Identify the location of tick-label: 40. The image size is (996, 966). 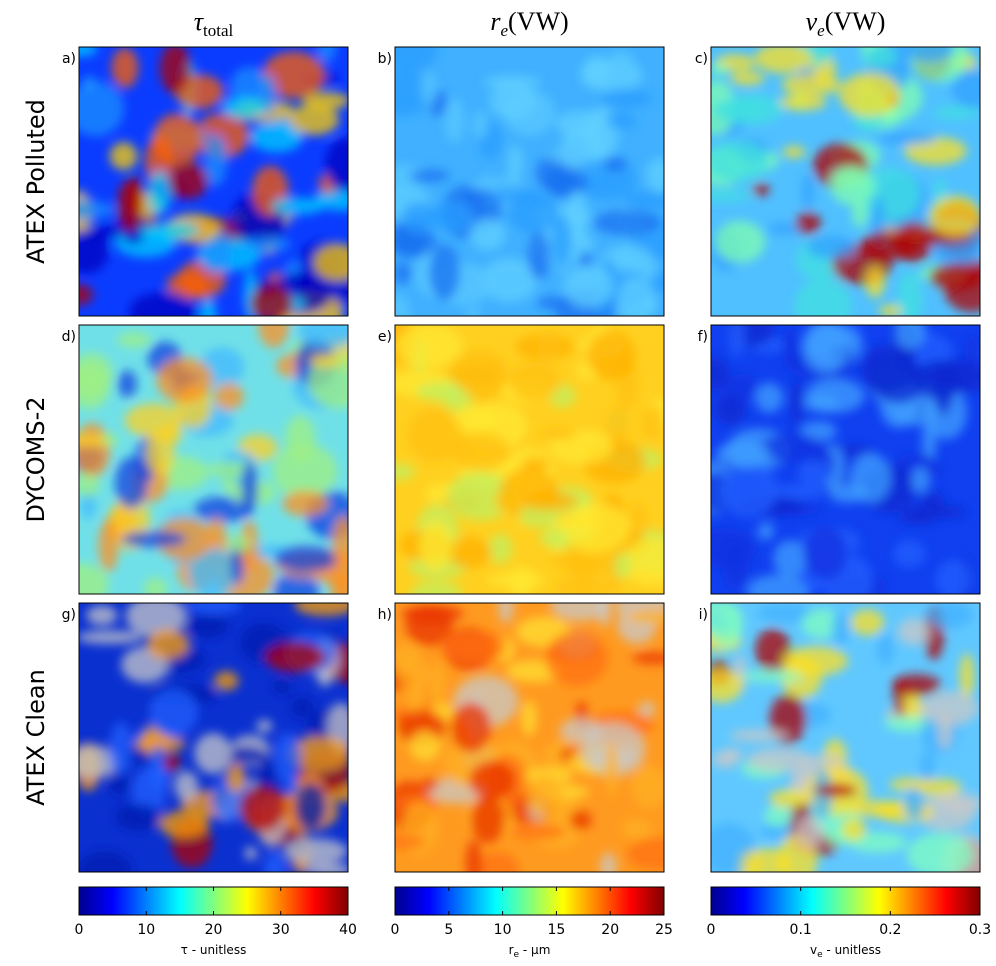
(348, 930).